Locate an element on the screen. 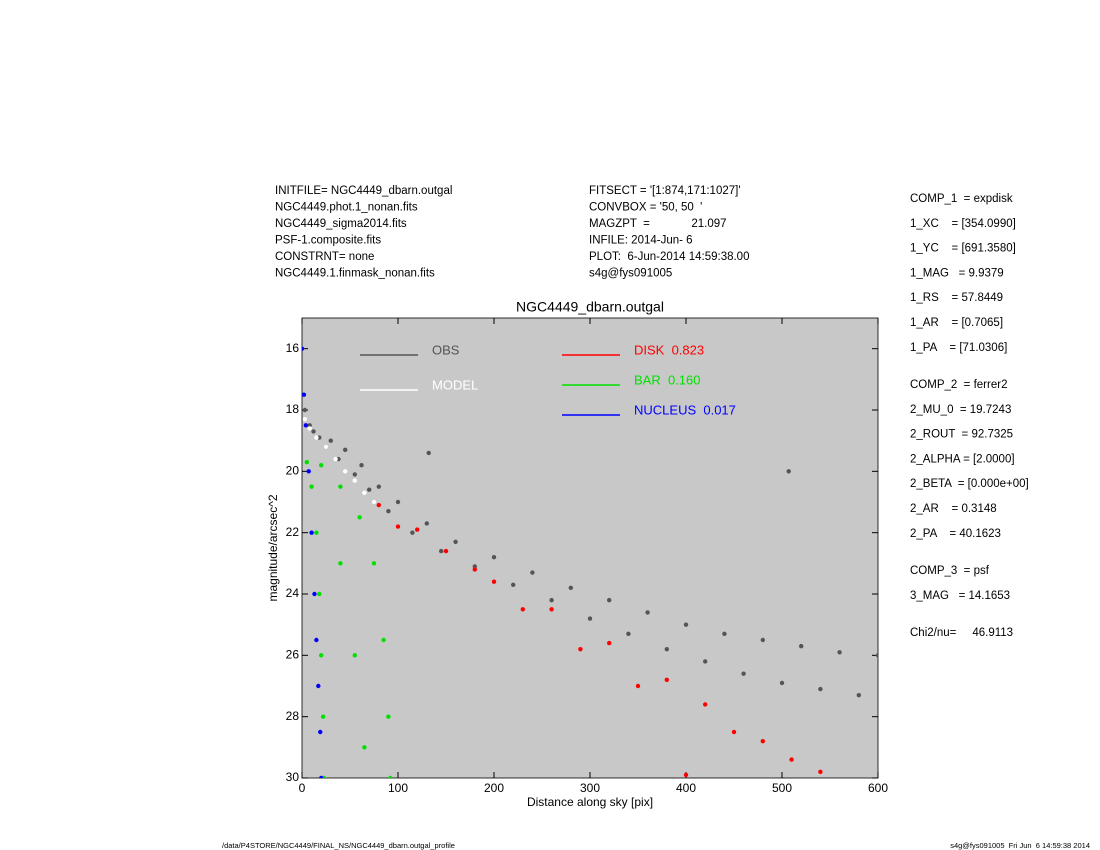  legend-label: BAR 0.160 is located at coordinates (667, 379).